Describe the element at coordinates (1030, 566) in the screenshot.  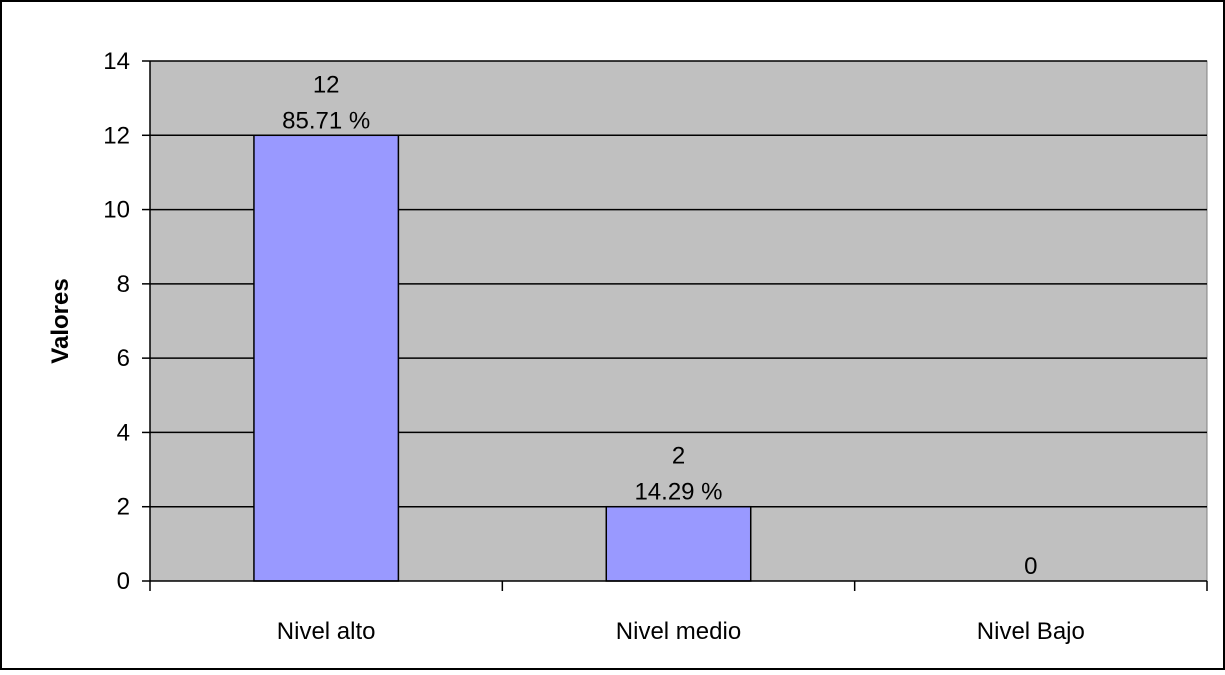
I see `data-label-nivel-bajo-0: 0` at that location.